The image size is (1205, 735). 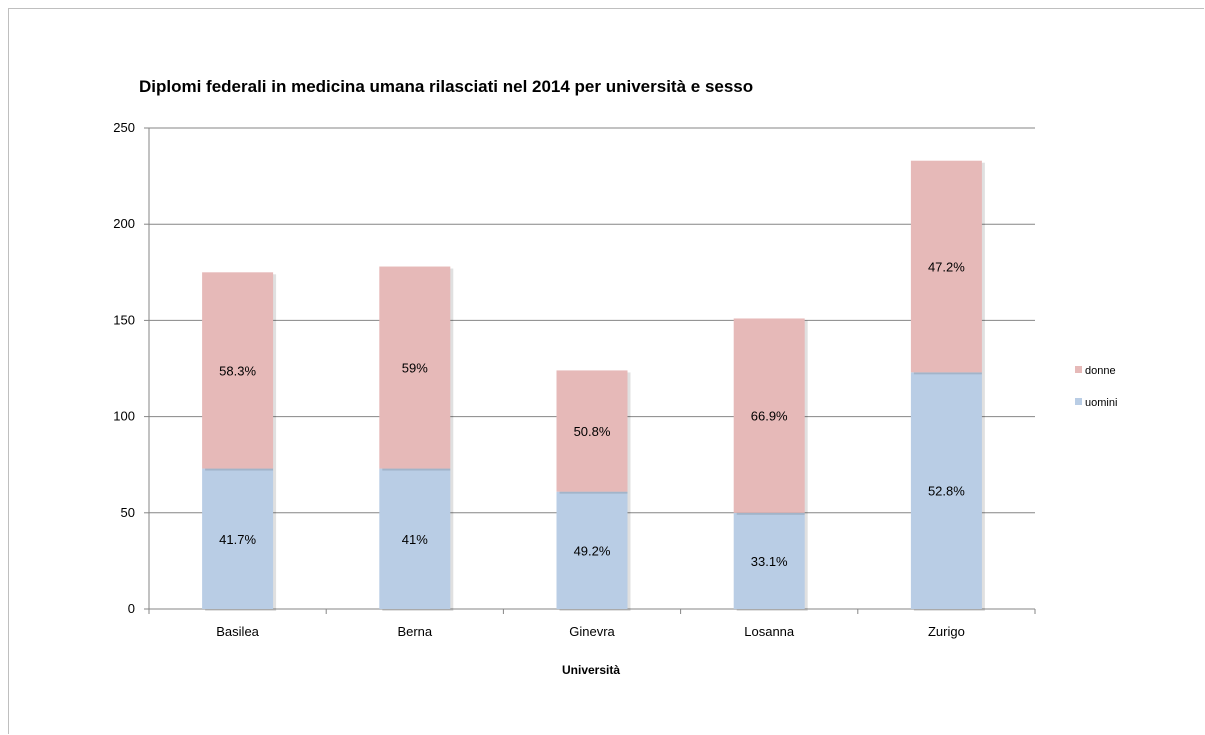 I want to click on legend: donne uomini, so click(x=1096, y=387).